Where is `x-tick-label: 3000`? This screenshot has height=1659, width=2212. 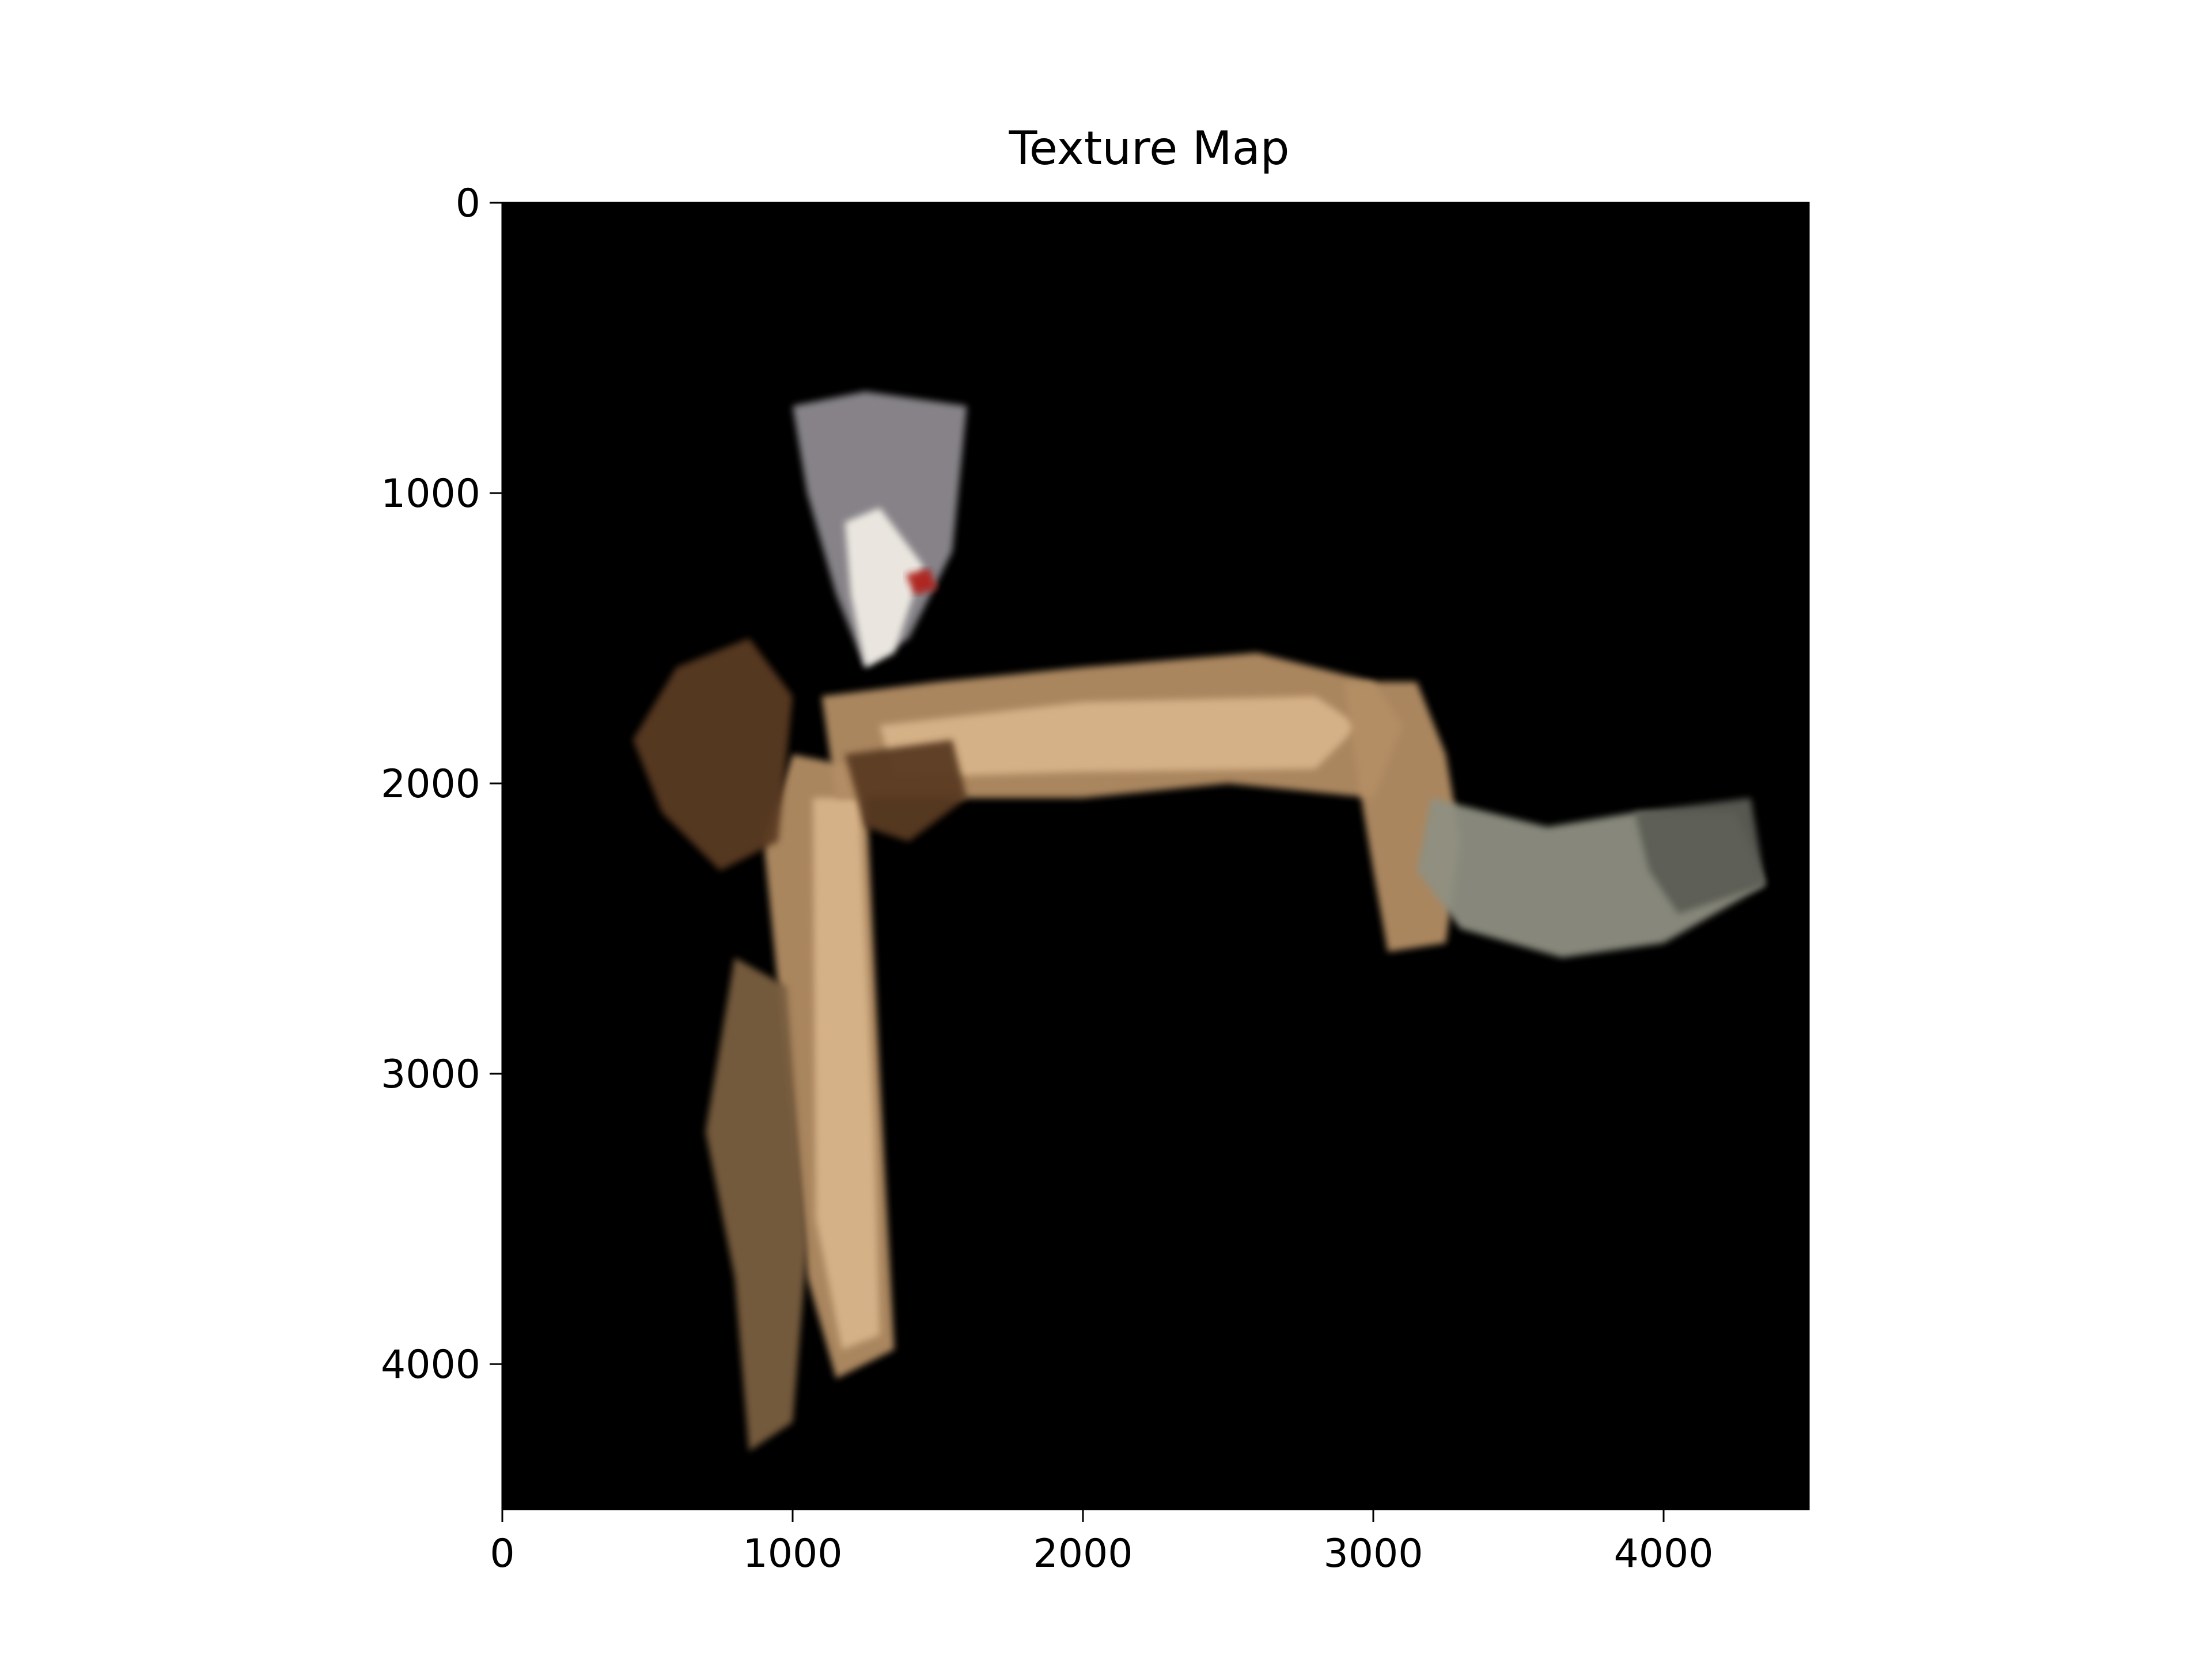 x-tick-label: 3000 is located at coordinates (1373, 1554).